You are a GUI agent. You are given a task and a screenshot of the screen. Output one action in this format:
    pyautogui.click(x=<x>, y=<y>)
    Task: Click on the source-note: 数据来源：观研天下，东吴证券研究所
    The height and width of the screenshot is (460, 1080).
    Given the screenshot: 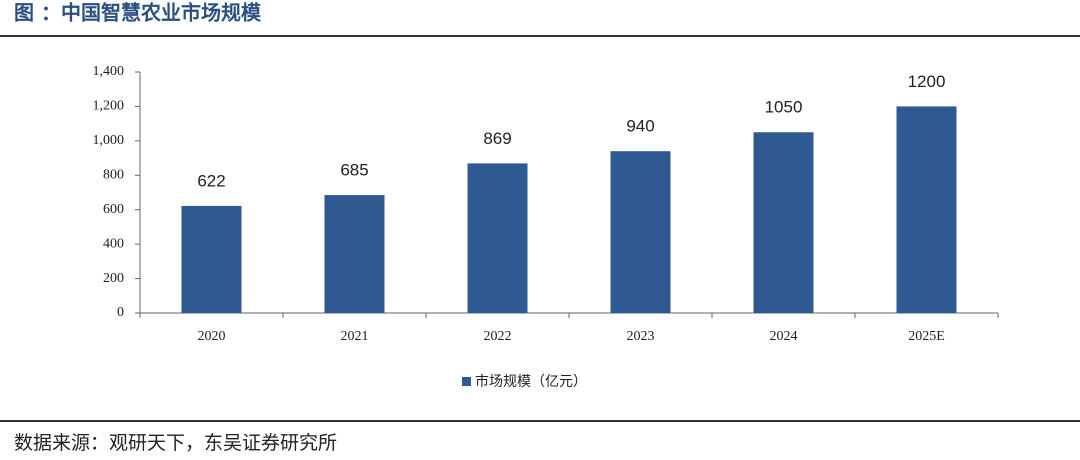 What is the action you would take?
    pyautogui.click(x=175, y=443)
    